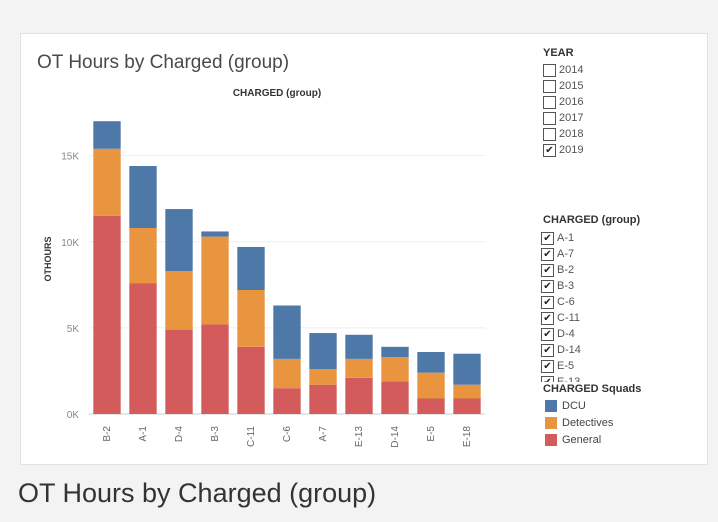  Describe the element at coordinates (571, 102) in the screenshot. I see `year-filter-label: 2016` at that location.